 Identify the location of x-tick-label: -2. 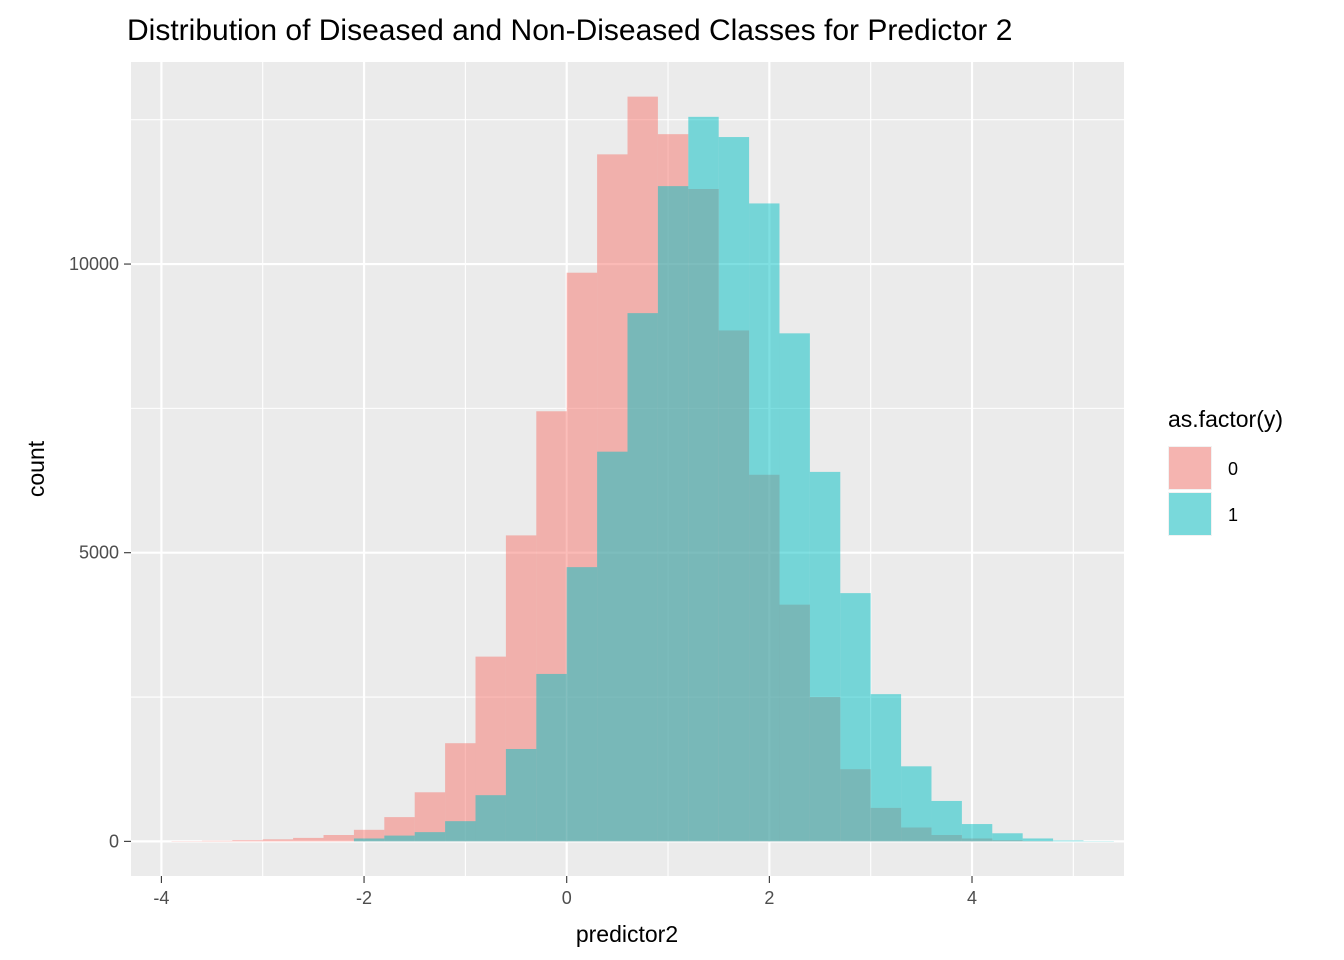
(364, 898).